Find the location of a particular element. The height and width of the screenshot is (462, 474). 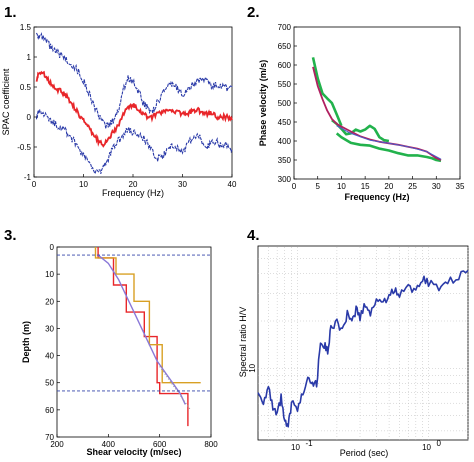

shear-velocity-frame is located at coordinates (134, 342).